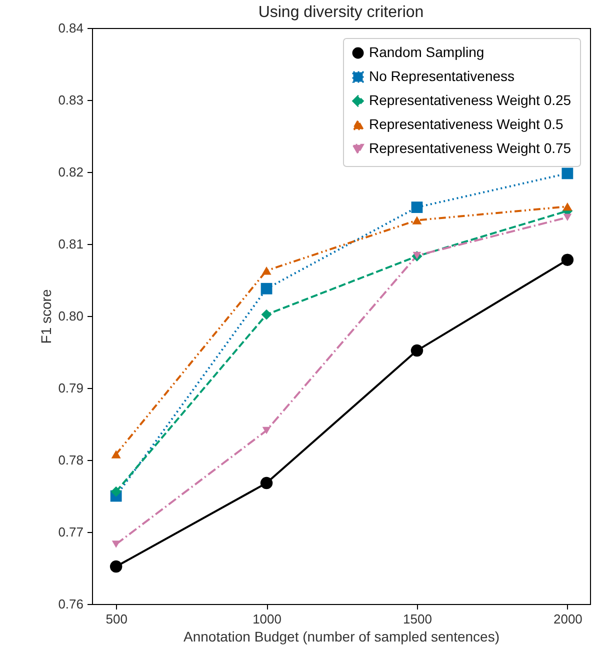 The width and height of the screenshot is (592, 661). I want to click on y-tick-label: 0.82, so click(71, 172).